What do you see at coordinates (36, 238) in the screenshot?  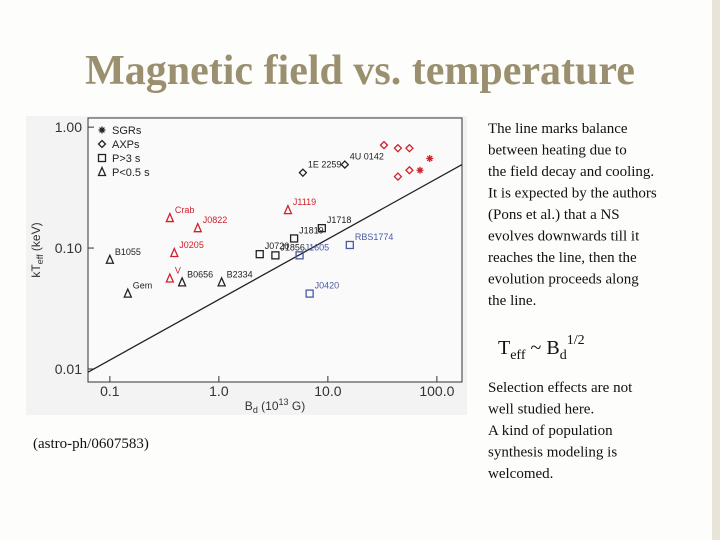 I see `y-axis-label-unit: (keV)` at bounding box center [36, 238].